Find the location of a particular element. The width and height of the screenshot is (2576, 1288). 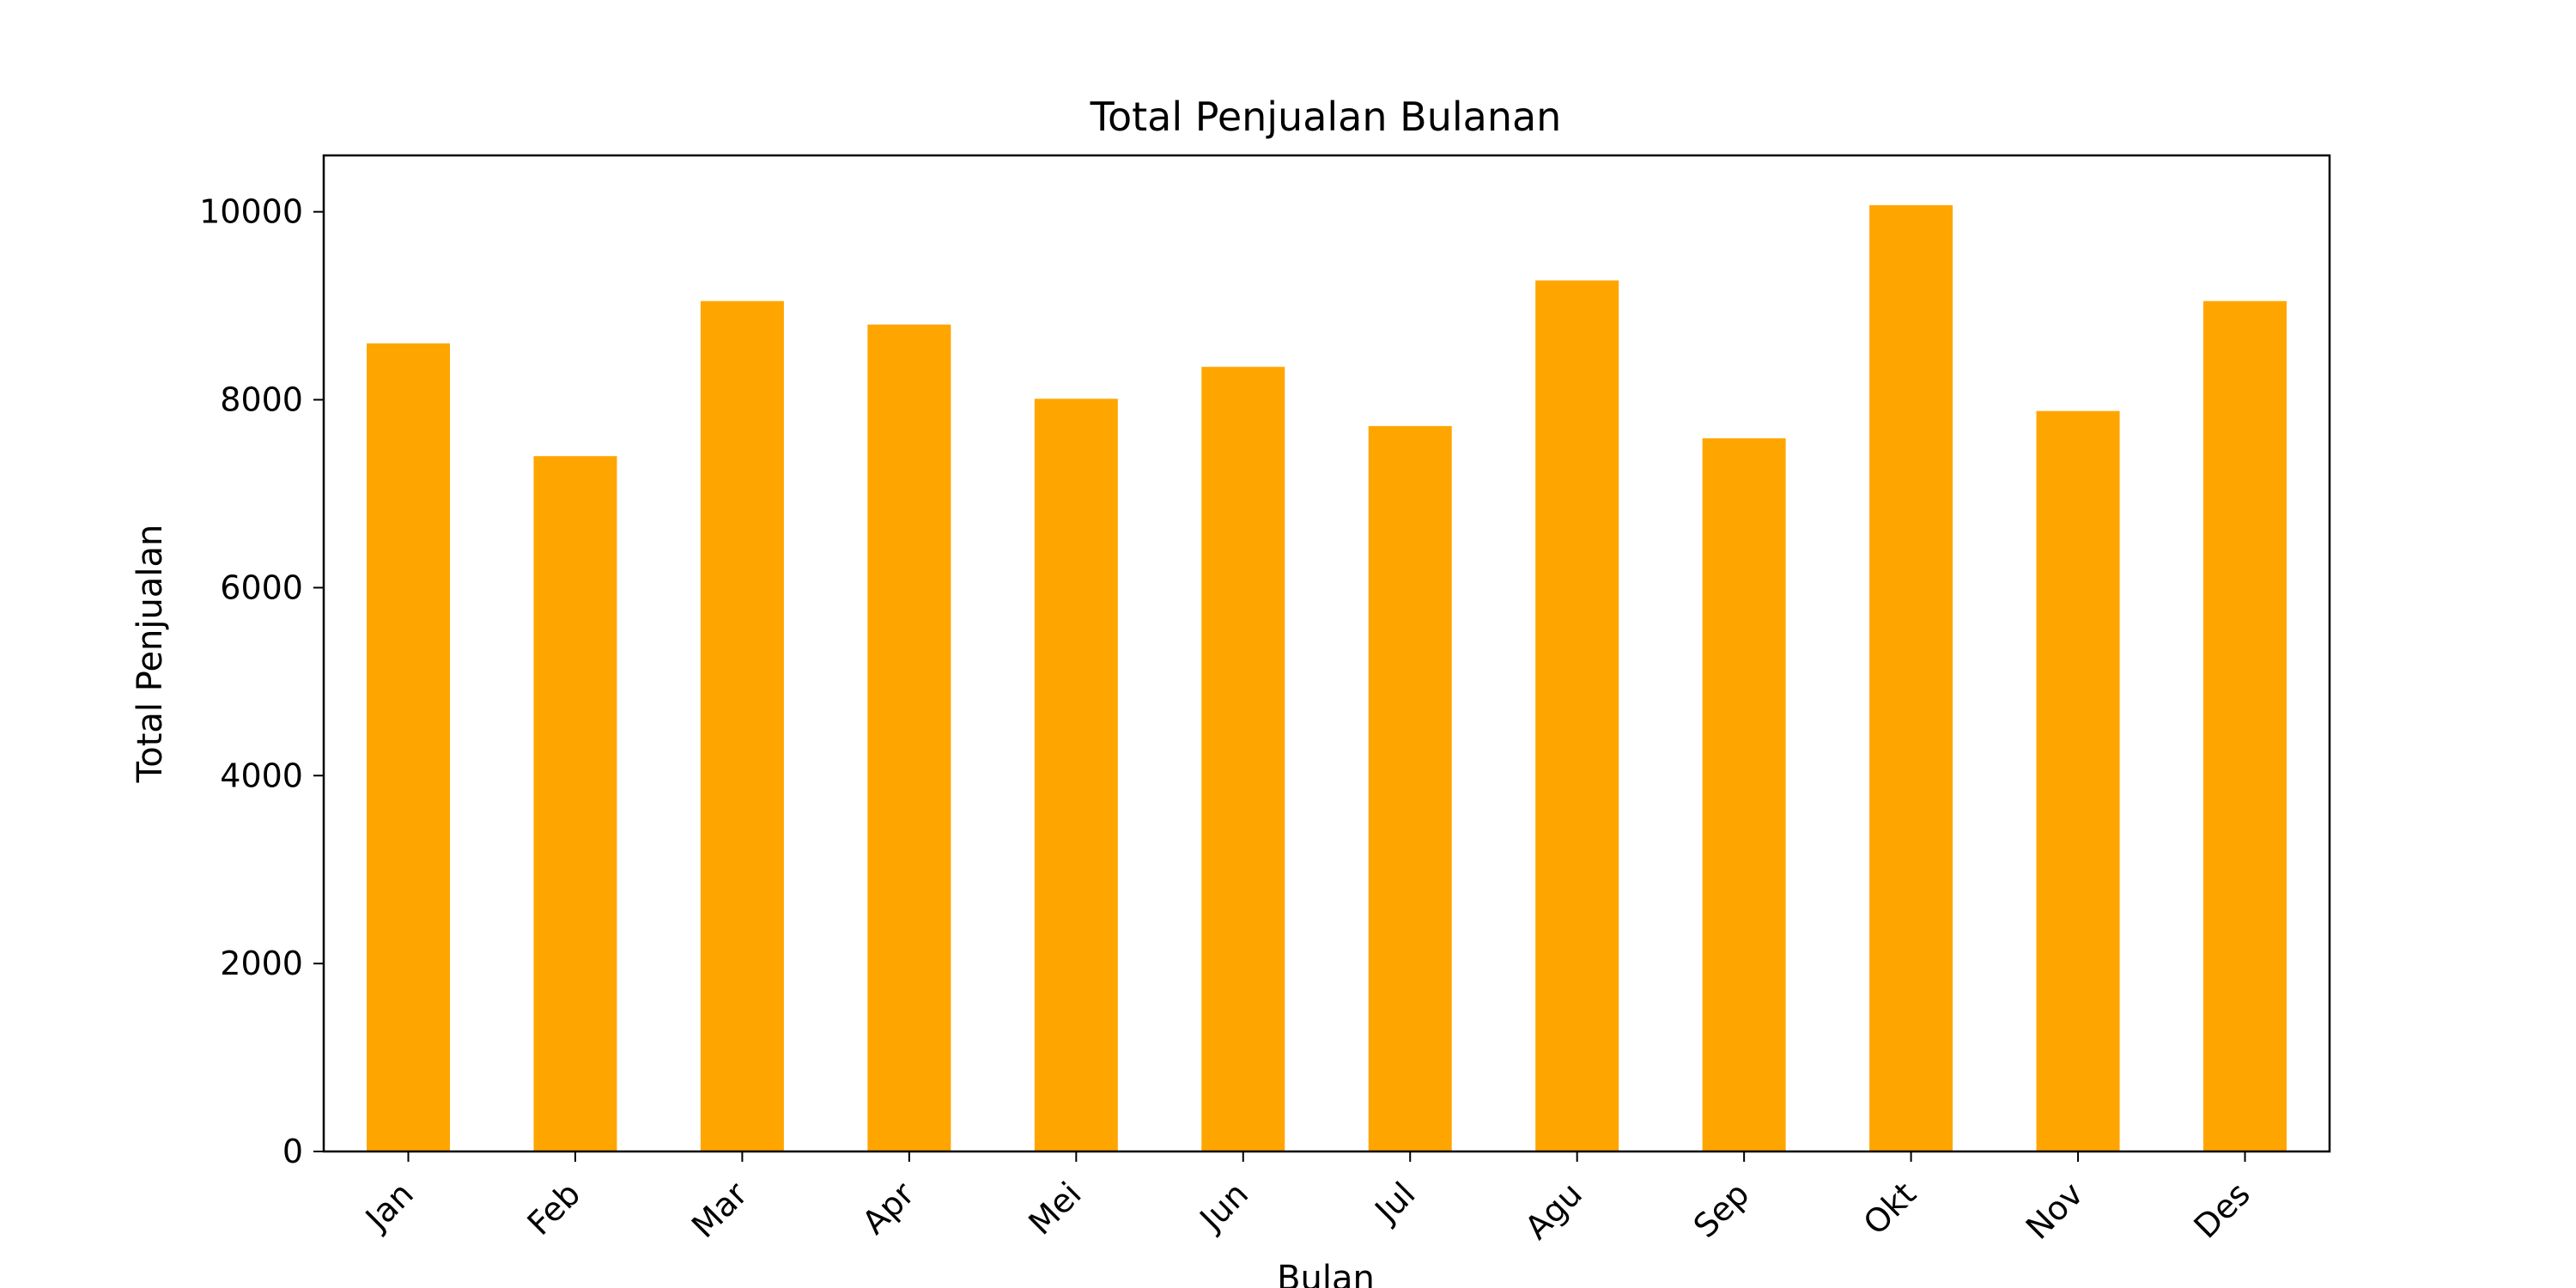

y-tick-label: 8000 is located at coordinates (261, 400).